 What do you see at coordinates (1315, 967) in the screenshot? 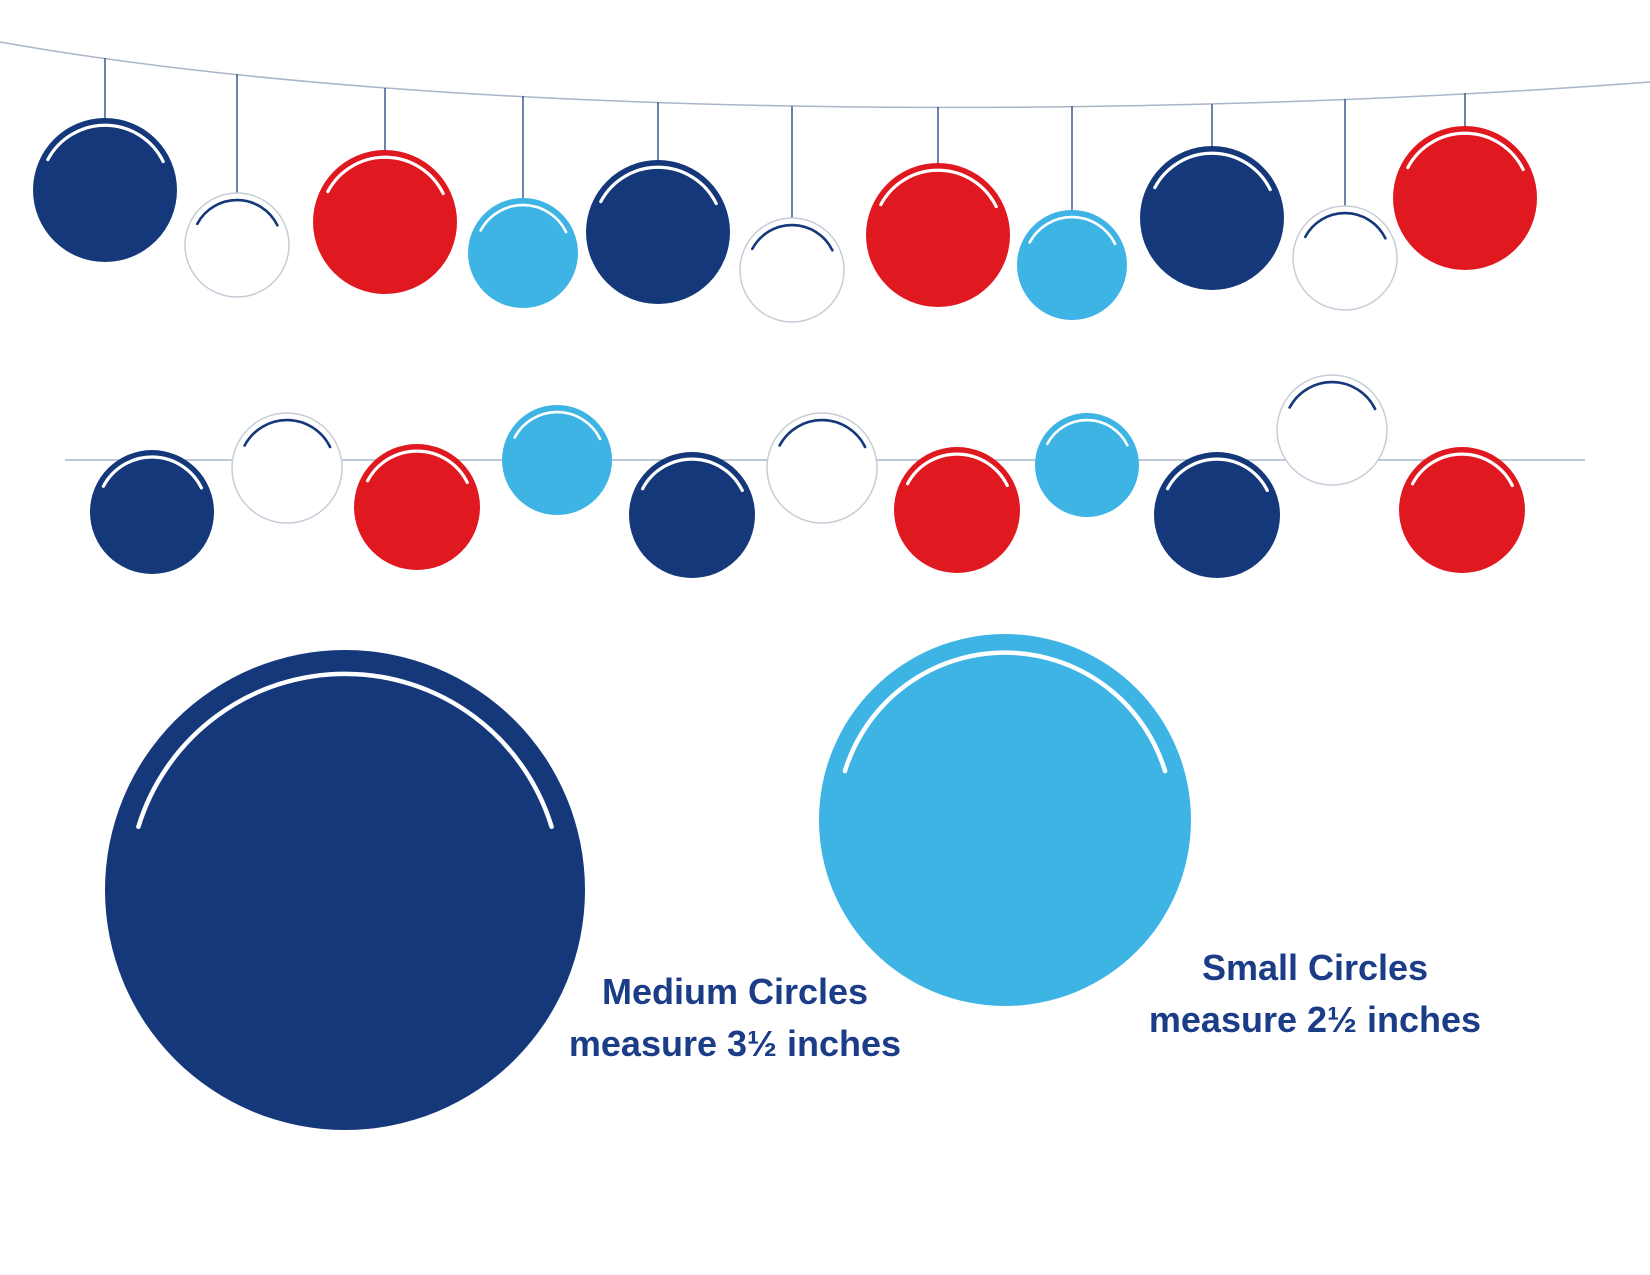
I see `small-label-line1: Small Circles` at bounding box center [1315, 967].